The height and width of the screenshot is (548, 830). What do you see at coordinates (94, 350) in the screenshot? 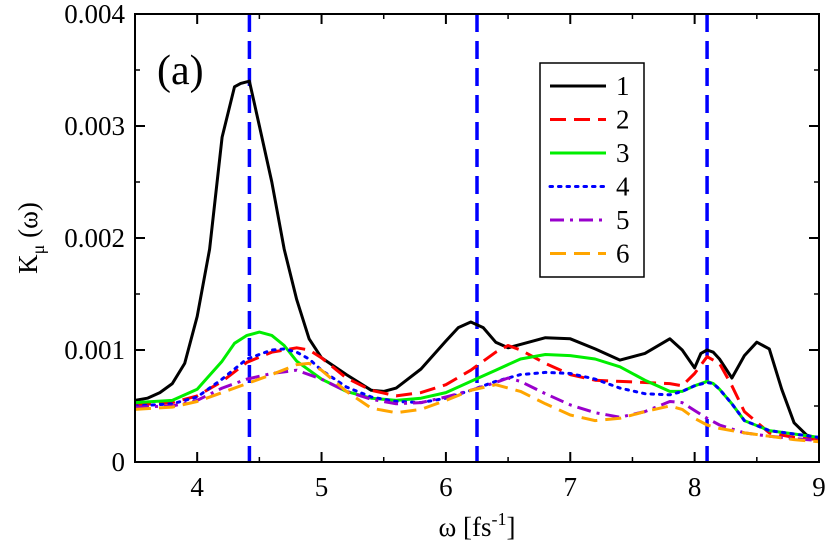
I see `y-tick-label: 0.001` at bounding box center [94, 350].